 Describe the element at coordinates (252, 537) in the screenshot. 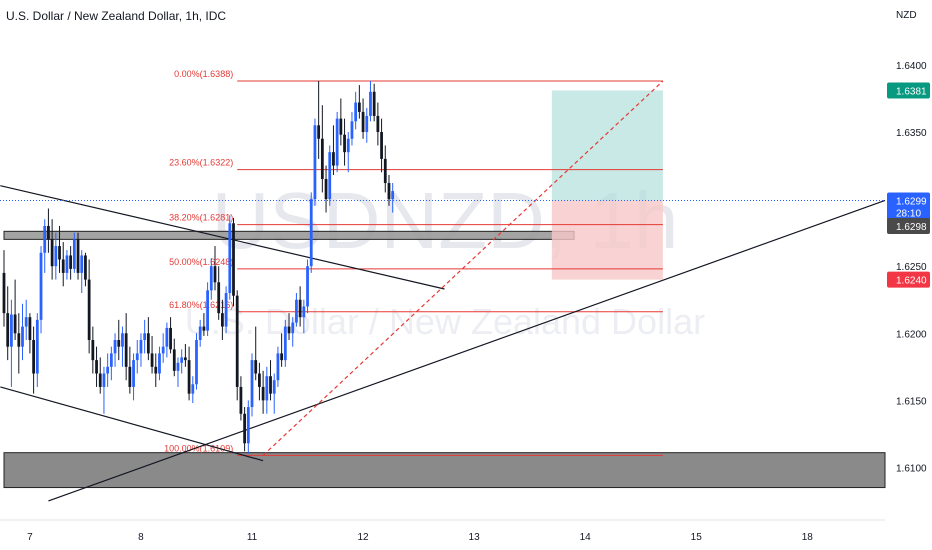

I see `x-tick-label: 11` at that location.